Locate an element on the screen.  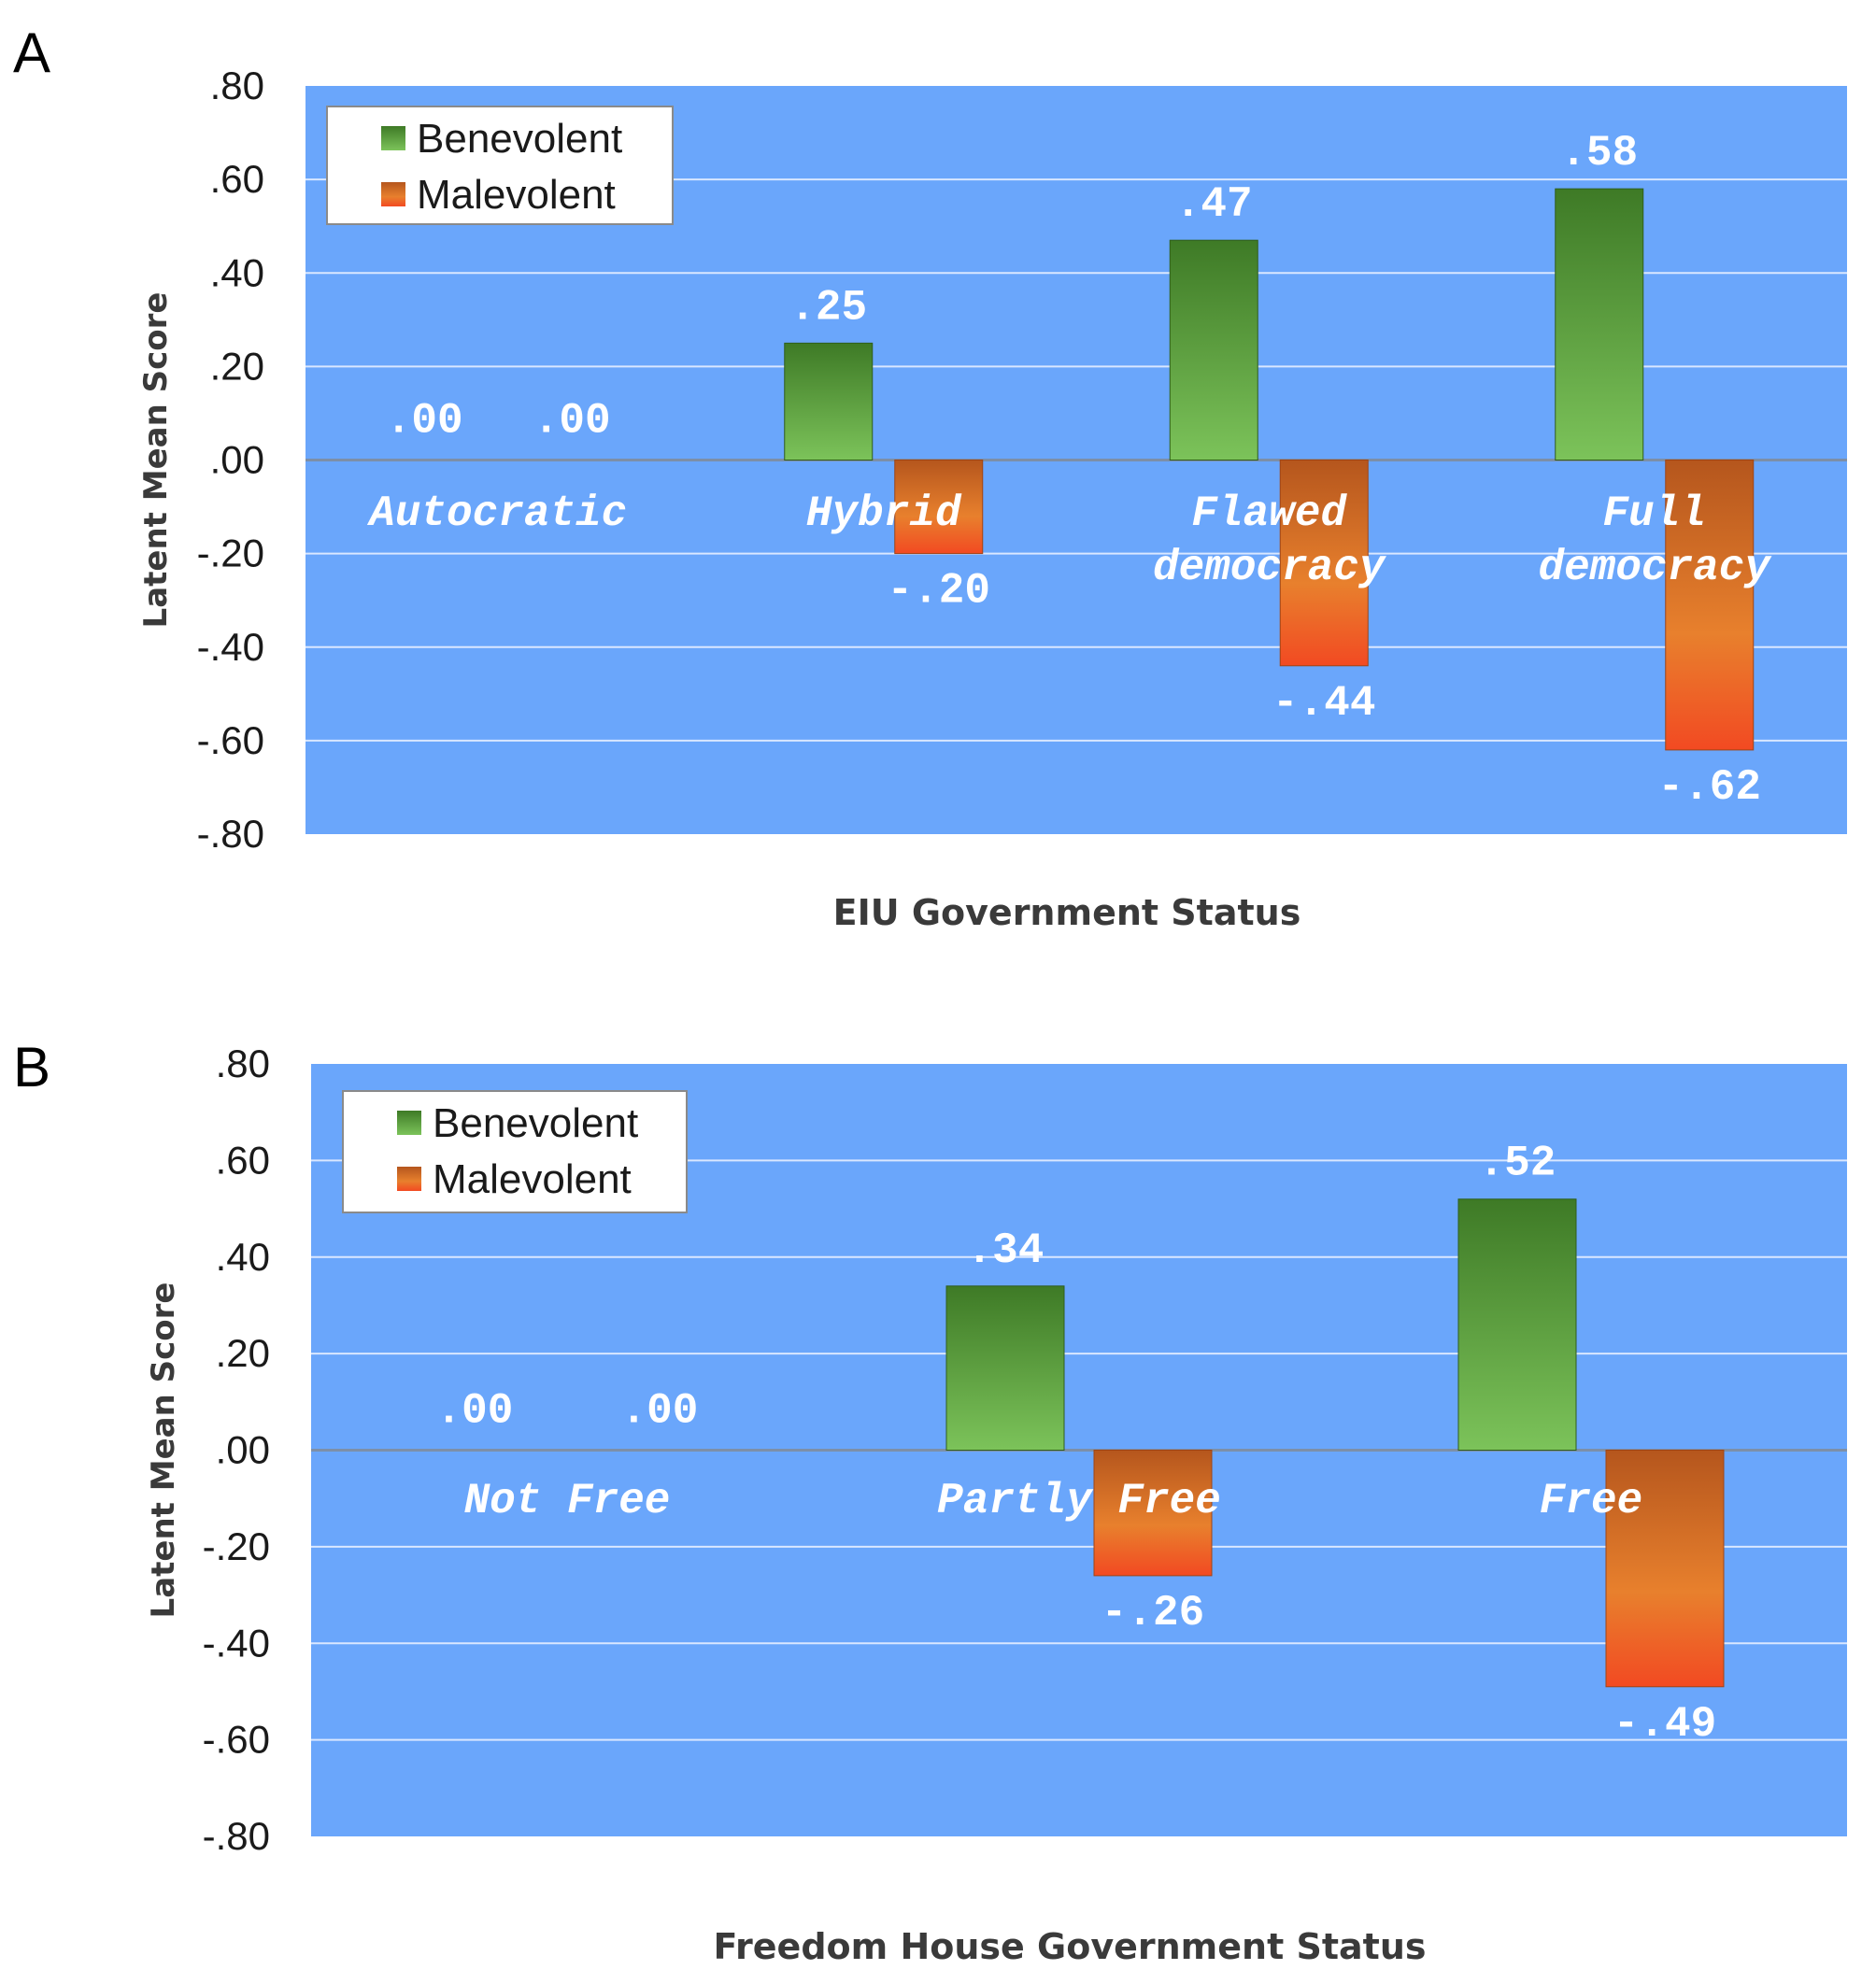
x-axis-label: Freedom House Government Status is located at coordinates (1070, 1946).